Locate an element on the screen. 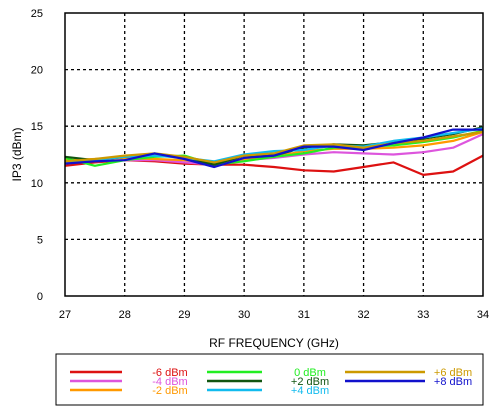 The width and height of the screenshot is (496, 412). legend-label-6dbm: +6 dBm is located at coordinates (453, 373).